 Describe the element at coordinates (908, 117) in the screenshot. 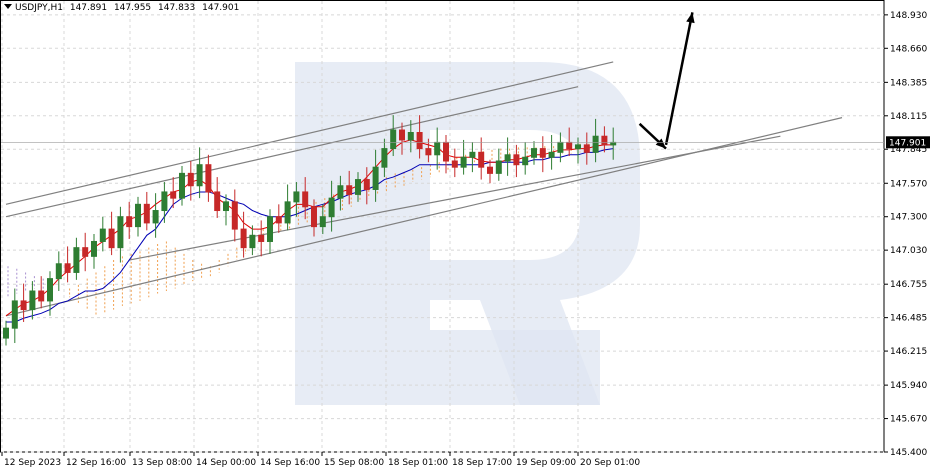

I see `y-tick-label: 148.115` at that location.